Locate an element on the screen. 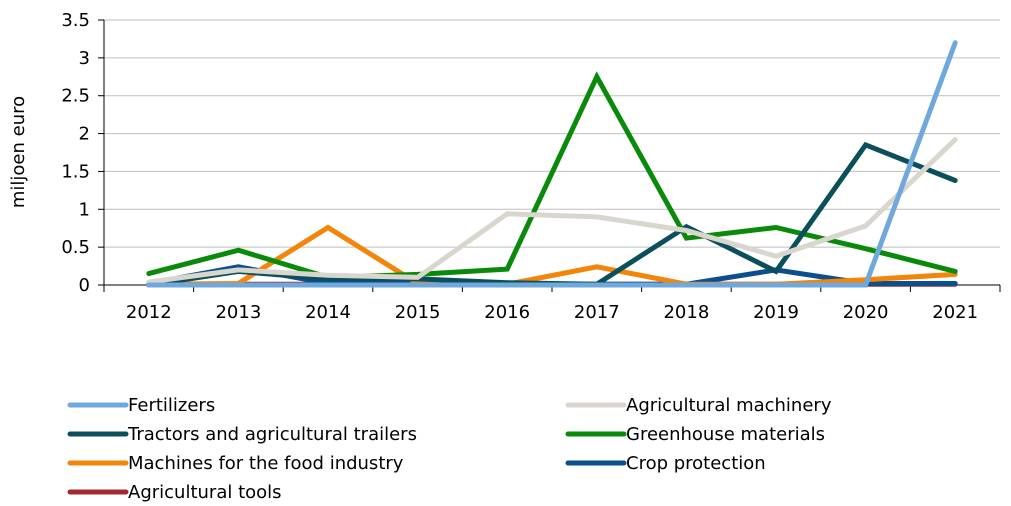 This screenshot has width=1011, height=506. y-axis-title: miljoen euro is located at coordinates (18, 152).